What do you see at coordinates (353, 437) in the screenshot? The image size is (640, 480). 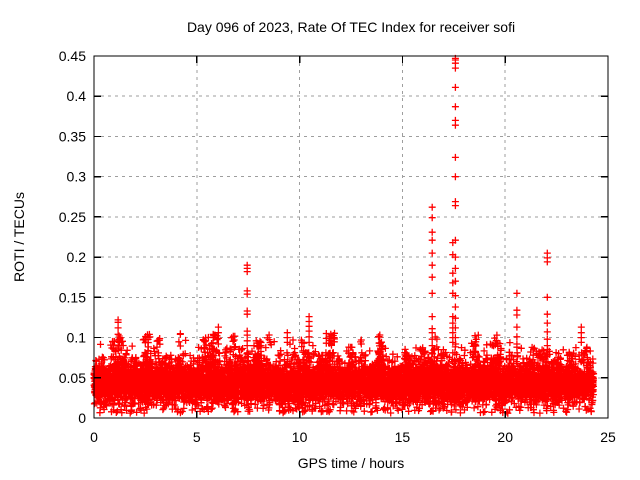 I see `x-tick-labels: 0 5 10 15 20 25` at bounding box center [353, 437].